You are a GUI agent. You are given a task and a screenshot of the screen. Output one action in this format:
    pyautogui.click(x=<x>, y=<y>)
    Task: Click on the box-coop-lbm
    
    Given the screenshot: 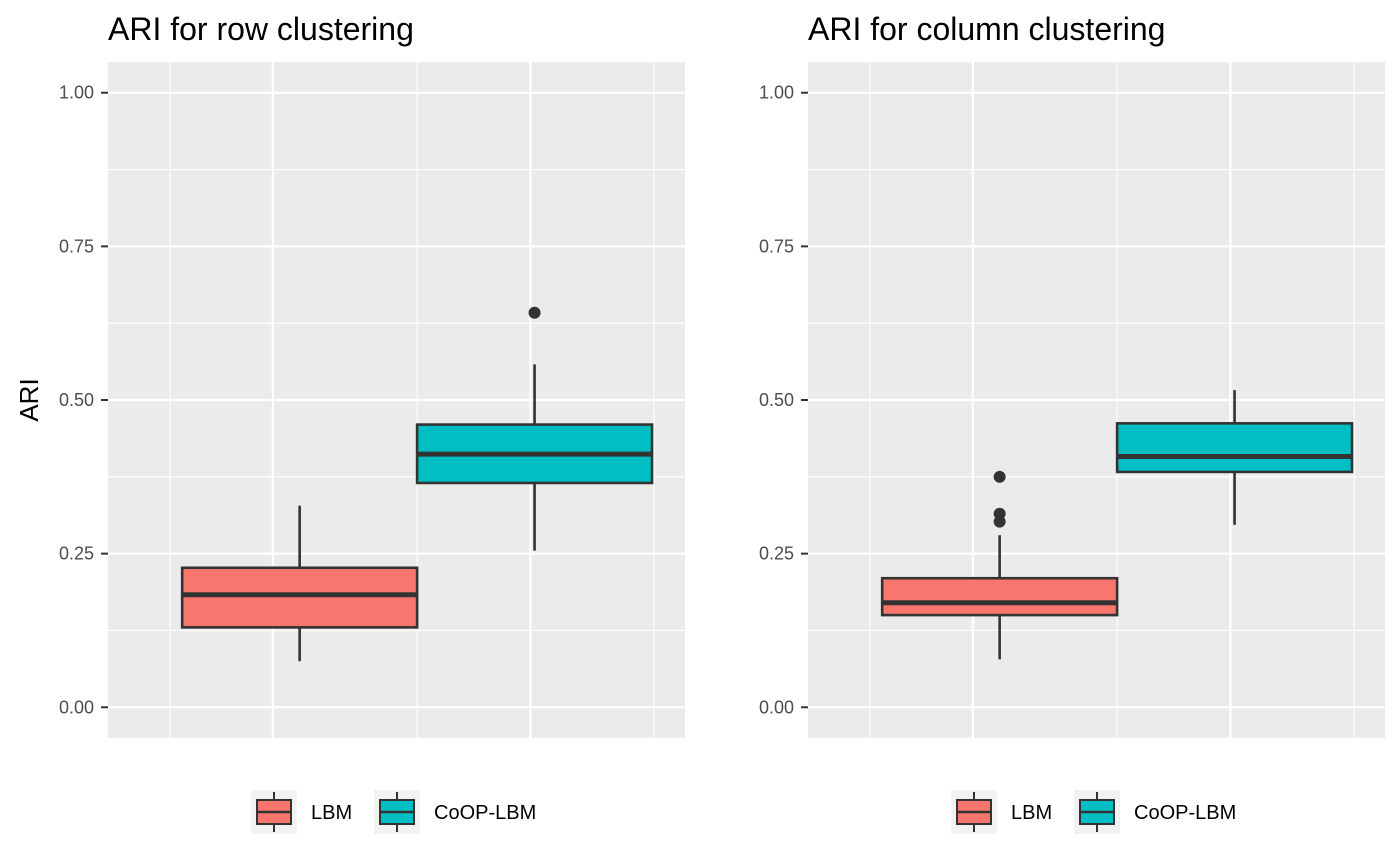 What is the action you would take?
    pyautogui.click(x=1234, y=448)
    